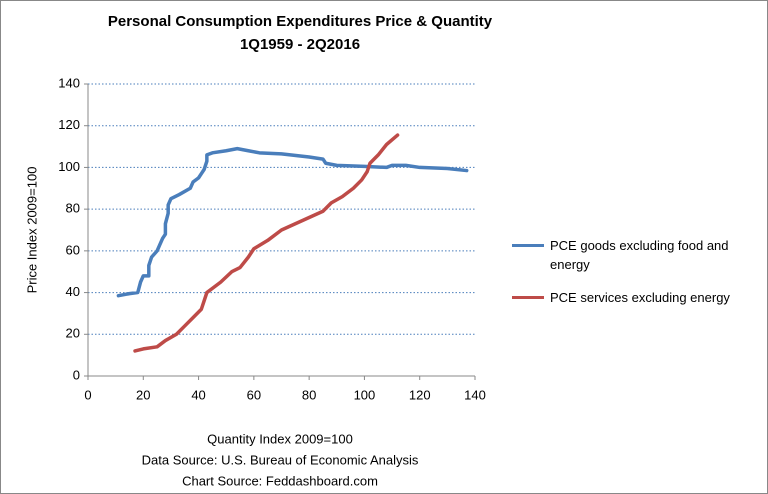 The height and width of the screenshot is (494, 768). What do you see at coordinates (254, 394) in the screenshot?
I see `x-tick-label: 60` at bounding box center [254, 394].